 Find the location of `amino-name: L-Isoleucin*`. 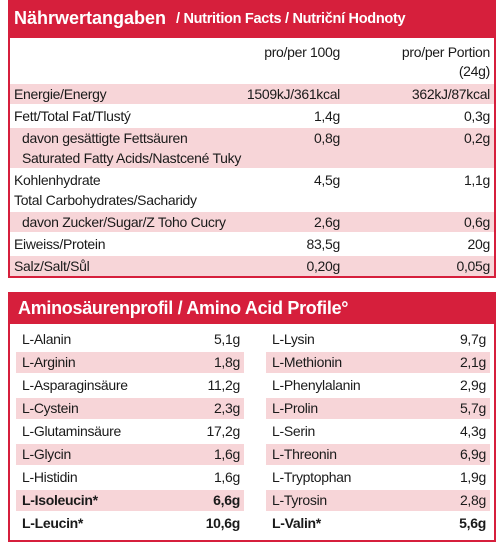

amino-name: L-Isoleucin* is located at coordinates (60, 500).